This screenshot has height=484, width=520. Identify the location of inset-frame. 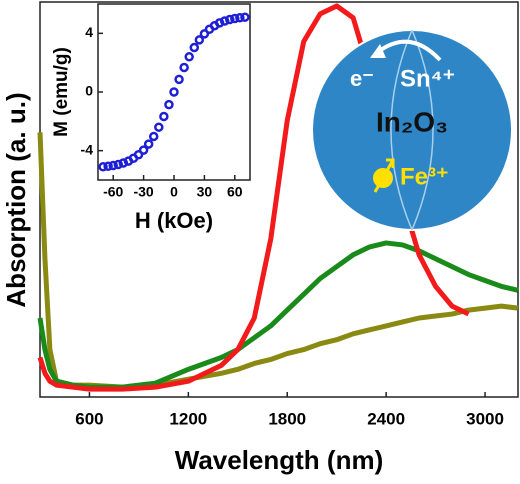
(174, 92).